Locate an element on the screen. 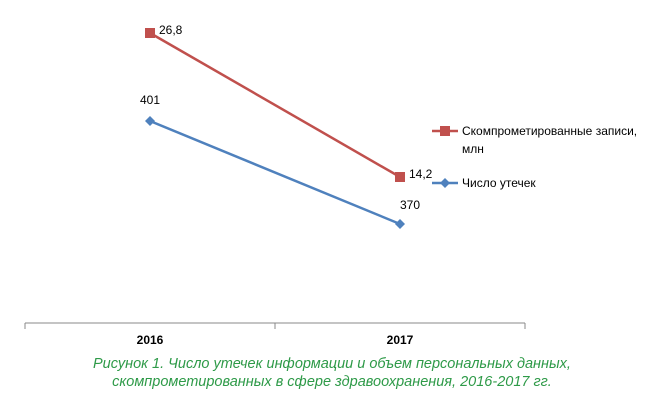 The image size is (664, 409). data-label: 26,8 is located at coordinates (171, 30).